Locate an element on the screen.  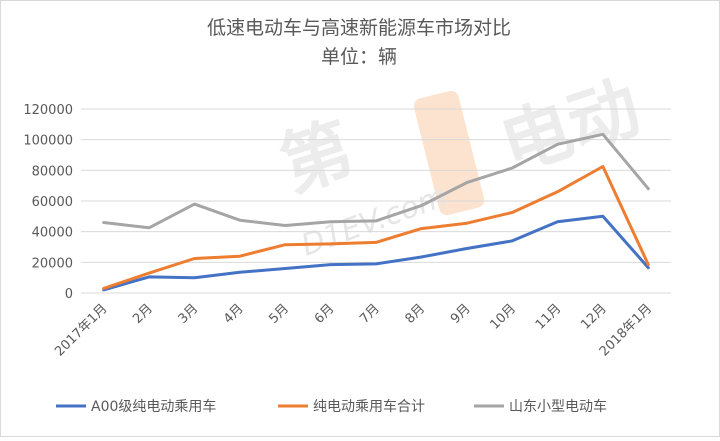
x-tick-label: 8月 is located at coordinates (416, 314).